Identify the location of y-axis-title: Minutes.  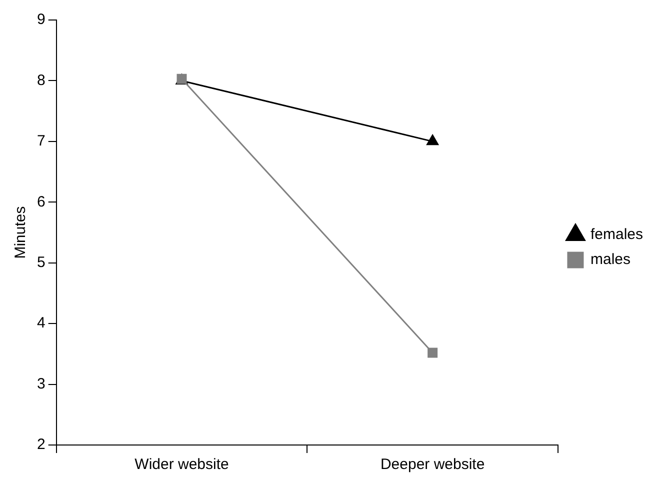
(21, 232).